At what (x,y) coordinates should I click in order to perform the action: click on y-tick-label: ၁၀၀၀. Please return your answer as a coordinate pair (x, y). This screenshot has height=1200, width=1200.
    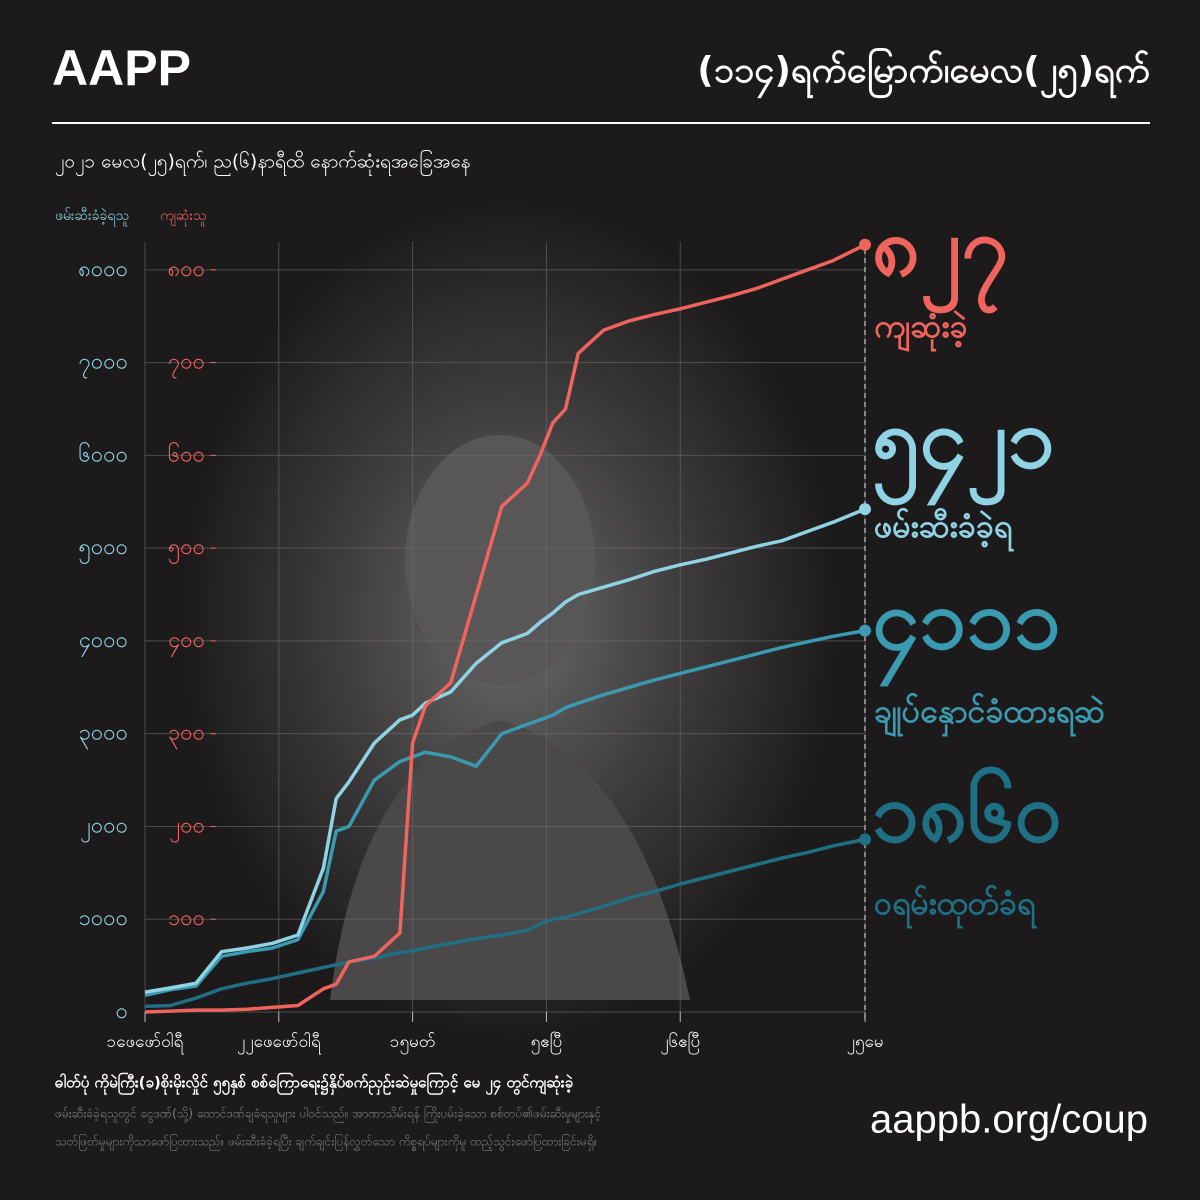
    Looking at the image, I should click on (104, 918).